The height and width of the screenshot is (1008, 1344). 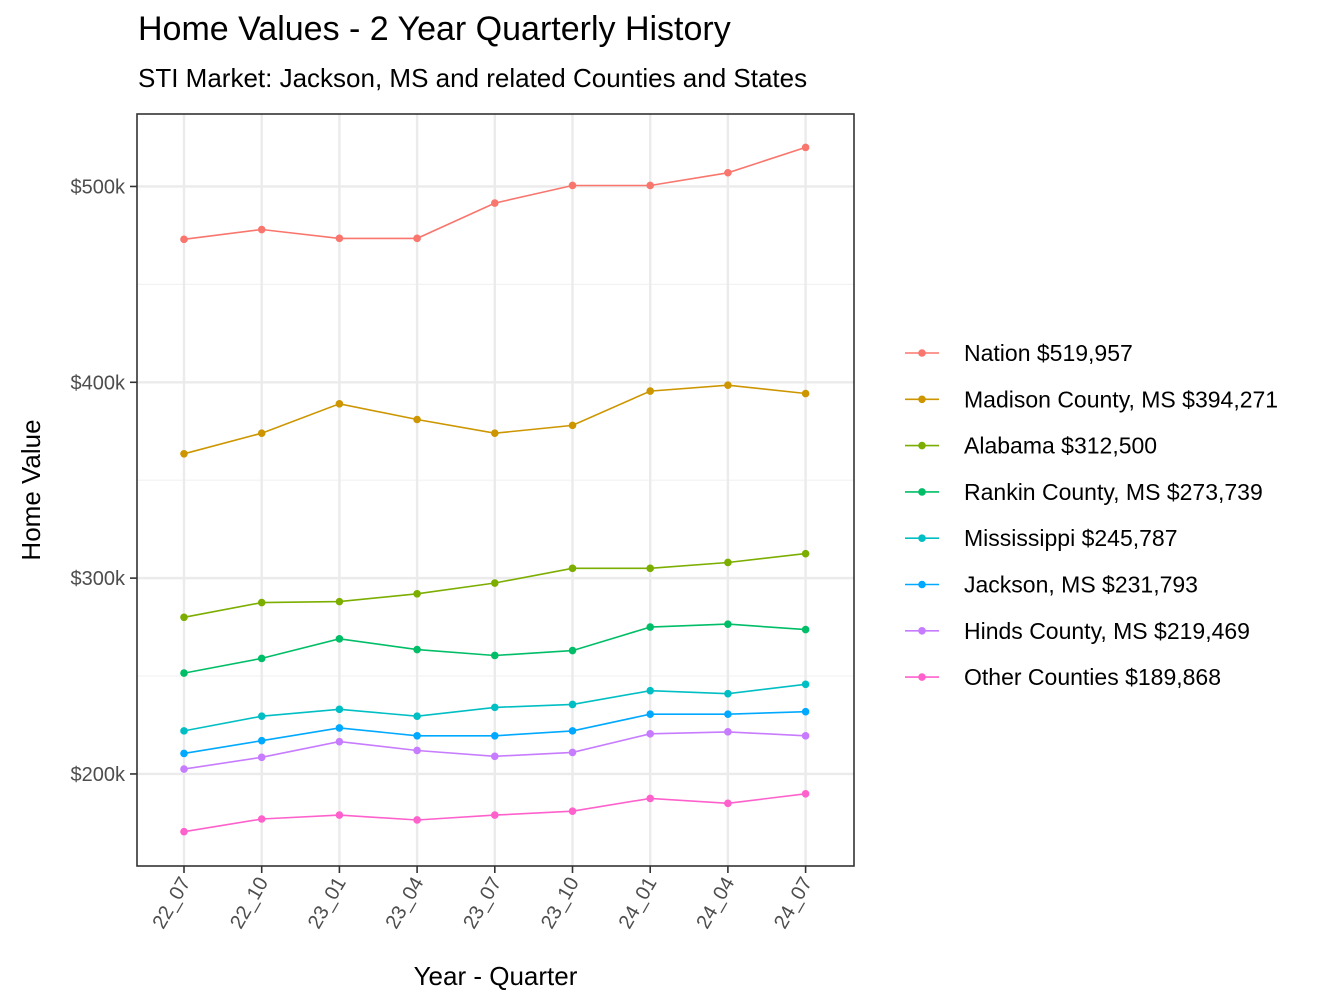 What do you see at coordinates (434, 29) in the screenshot?
I see `chart-title: Home Values - 2 Year Quarterly History` at bounding box center [434, 29].